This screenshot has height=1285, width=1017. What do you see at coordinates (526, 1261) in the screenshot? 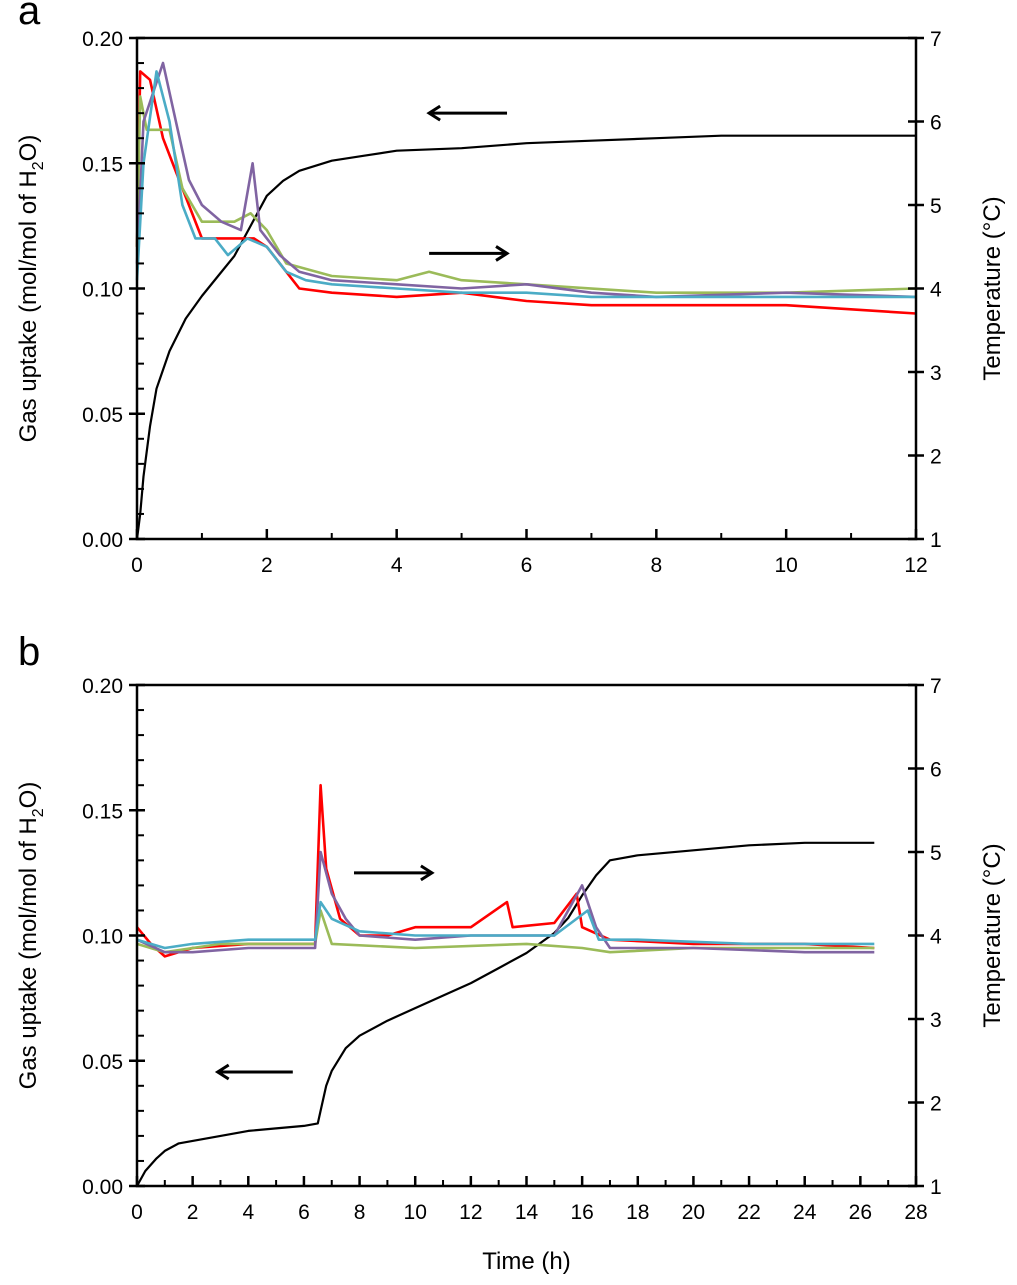
I see `x-axis-title: Time (h)` at bounding box center [526, 1261].